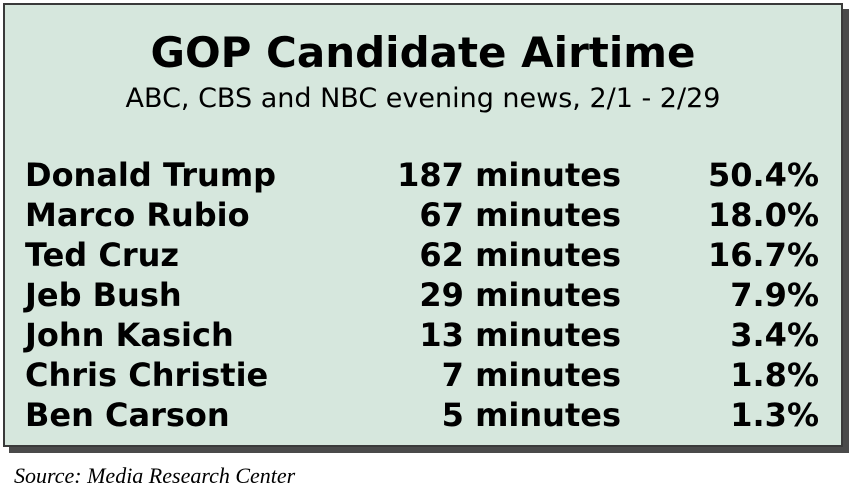  What do you see at coordinates (774, 335) in the screenshot?
I see `airtime-percent: 3.4%` at bounding box center [774, 335].